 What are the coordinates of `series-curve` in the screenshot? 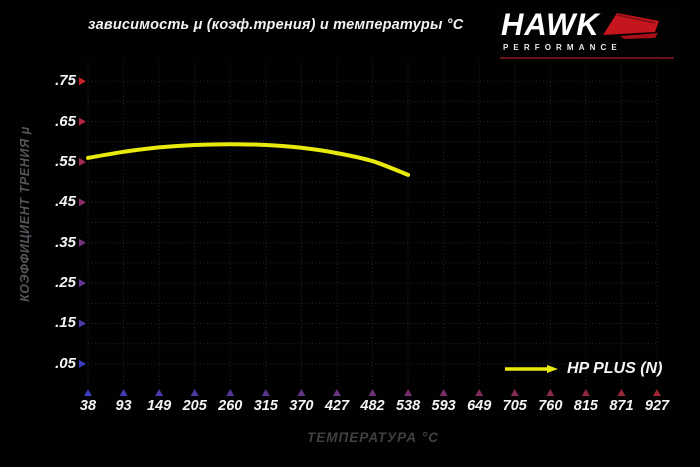 It's located at (248, 159).